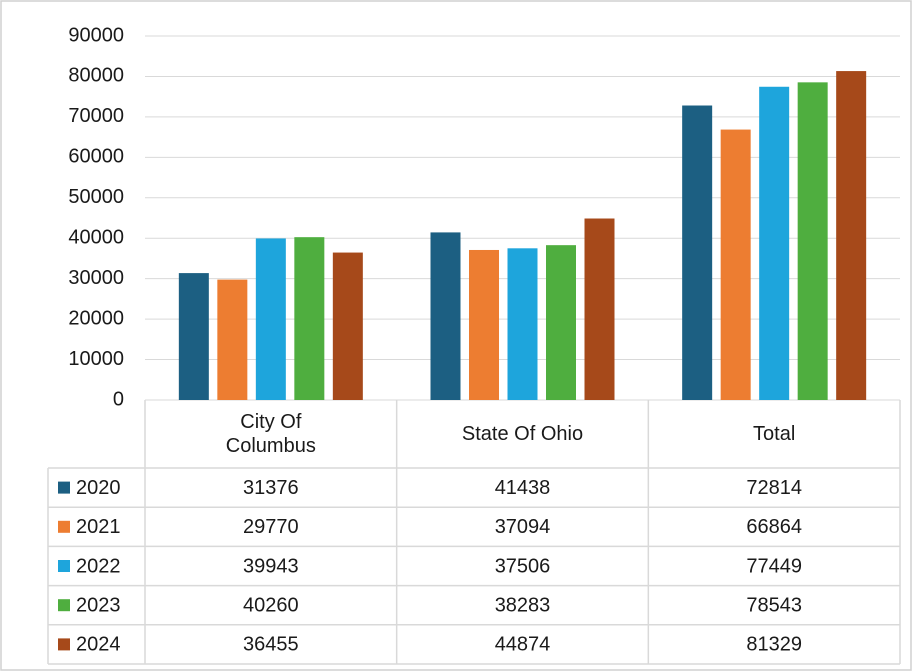 The image size is (912, 671). What do you see at coordinates (774, 566) in the screenshot?
I see `table-value: 77449` at bounding box center [774, 566].